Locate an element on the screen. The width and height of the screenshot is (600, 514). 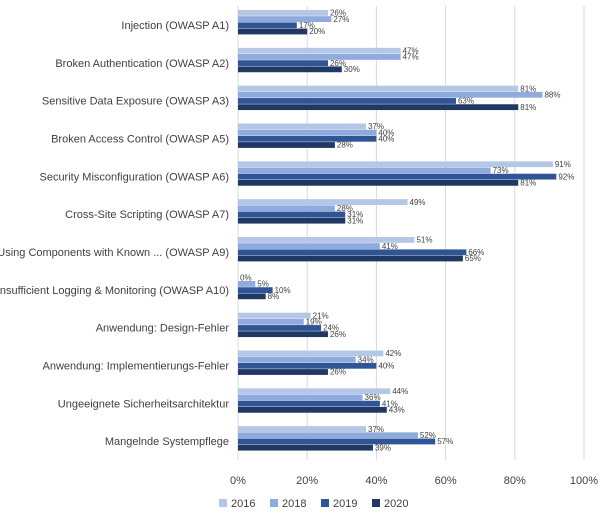
x-tick-label: 80% is located at coordinates (515, 481).